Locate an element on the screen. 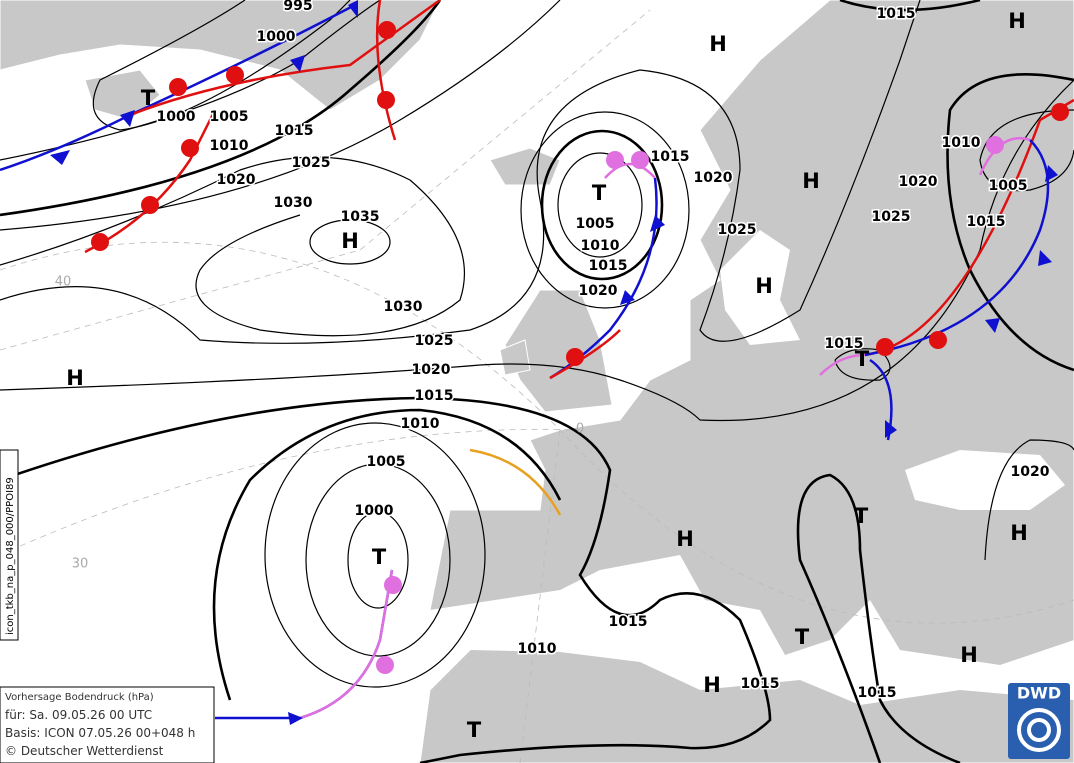 This screenshot has width=1074, height=763. logo: DWD is located at coordinates (1039, 721).